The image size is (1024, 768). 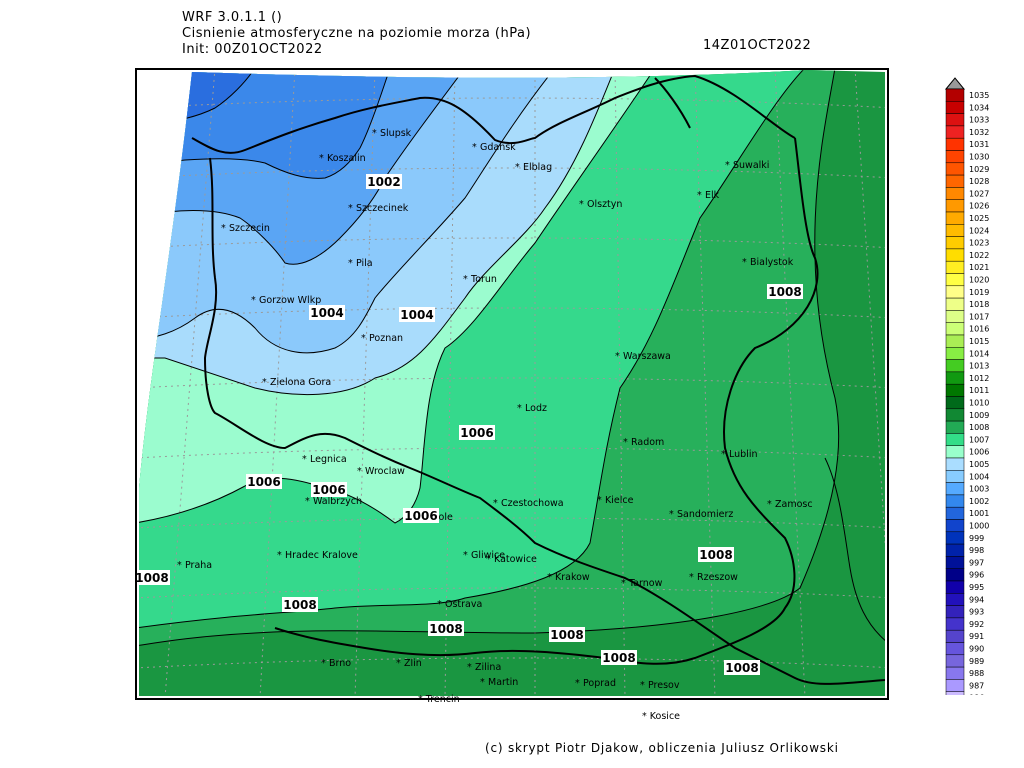 What do you see at coordinates (976, 612) in the screenshot?
I see `legend-label: 993` at bounding box center [976, 612].